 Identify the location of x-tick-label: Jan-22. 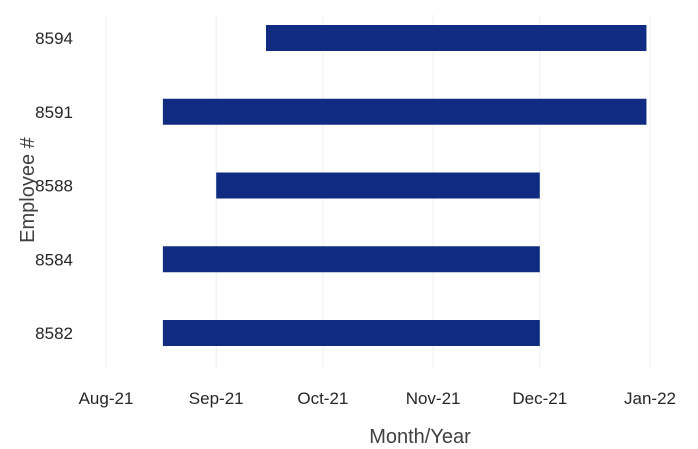
(650, 398).